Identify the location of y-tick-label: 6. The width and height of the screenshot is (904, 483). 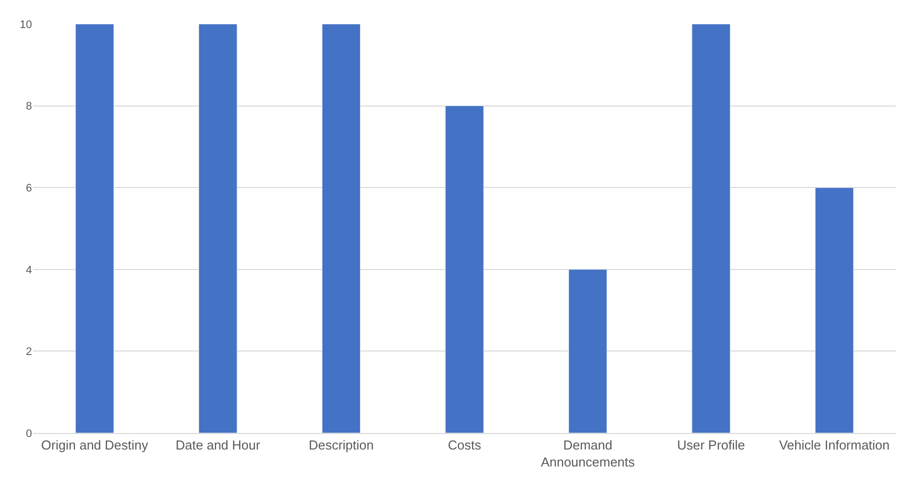
(29, 188).